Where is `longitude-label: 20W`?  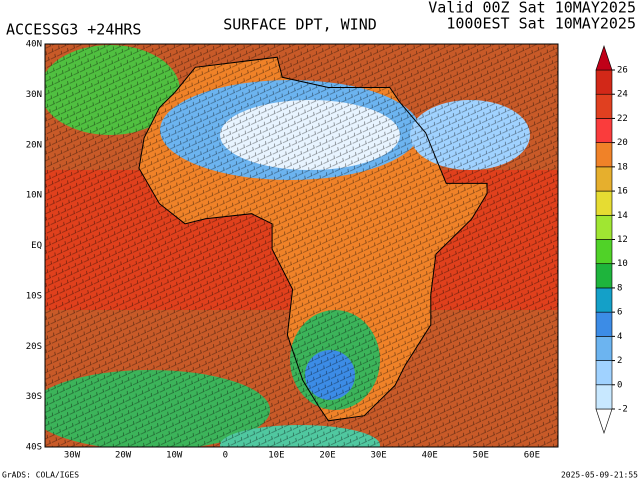
longitude-label: 20W is located at coordinates (123, 456).